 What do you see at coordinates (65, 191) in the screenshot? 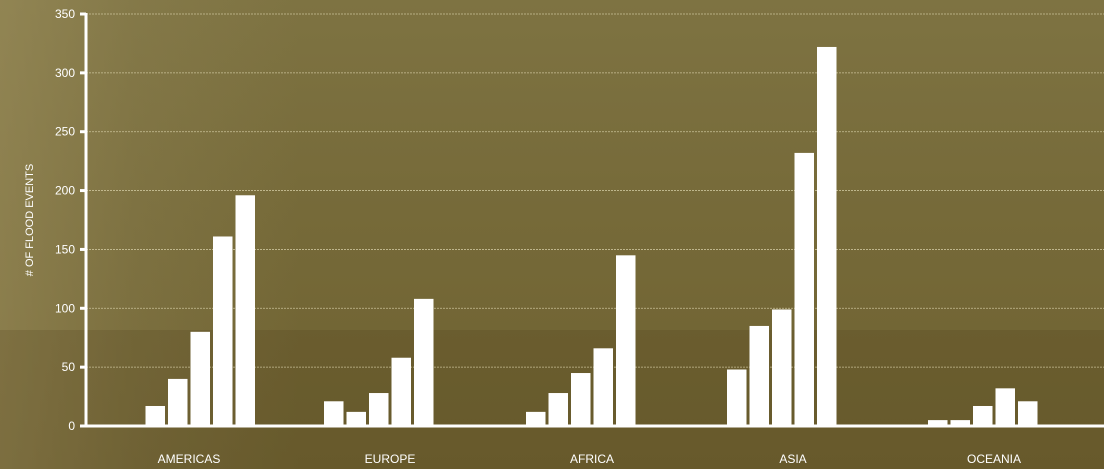
I see `y-tick-label-200: 200` at bounding box center [65, 191].